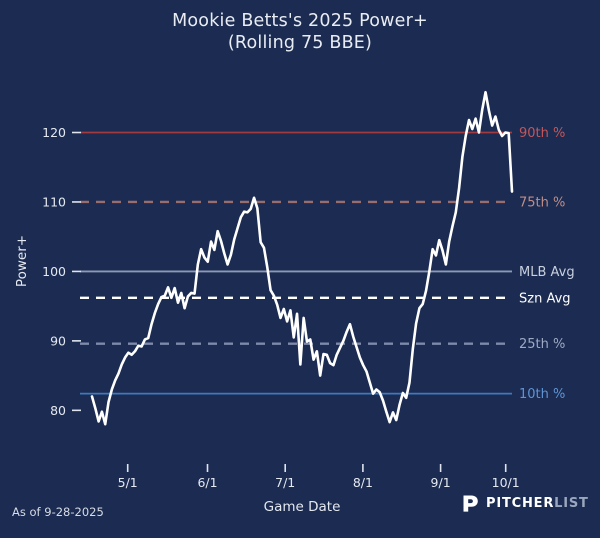 The width and height of the screenshot is (600, 538). Describe the element at coordinates (542, 394) in the screenshot. I see `reference-label-10th: 10th %` at that location.